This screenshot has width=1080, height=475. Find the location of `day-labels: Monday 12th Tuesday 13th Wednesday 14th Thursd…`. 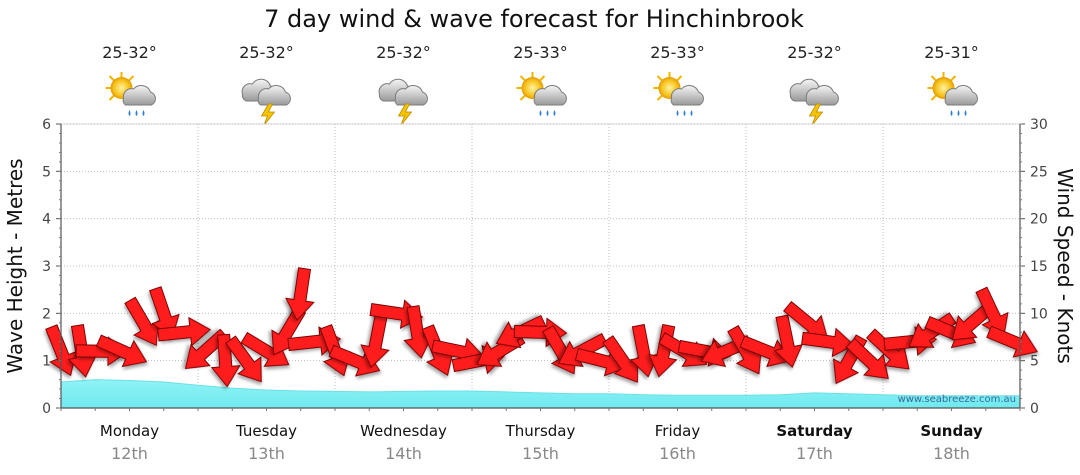

day-labels: Monday 12th Tuesday 13th Wednesday 14th Thursd… is located at coordinates (541, 442).